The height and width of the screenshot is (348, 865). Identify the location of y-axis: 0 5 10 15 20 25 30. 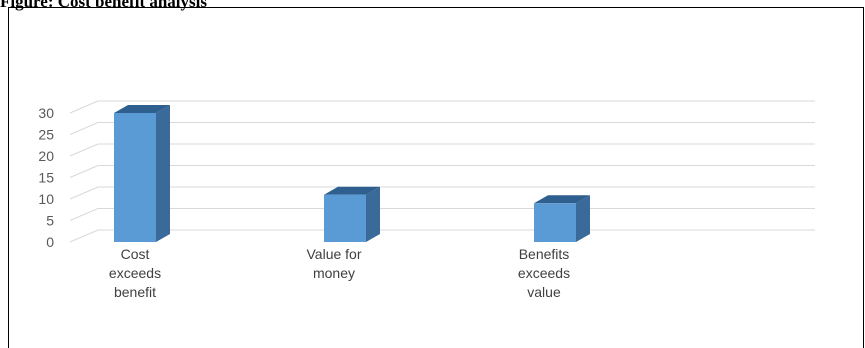
(46, 177).